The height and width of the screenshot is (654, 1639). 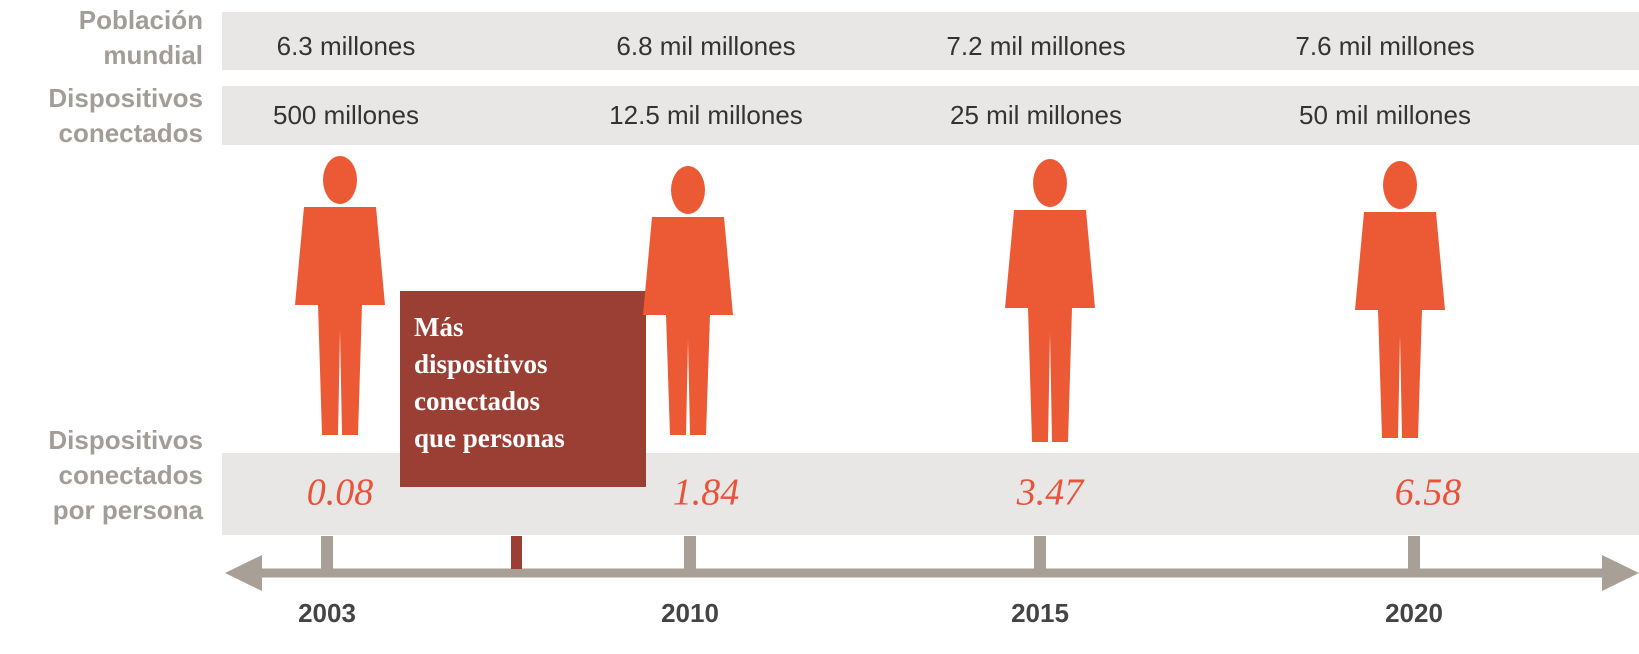 What do you see at coordinates (1051, 493) in the screenshot?
I see `per-person-value: 3.47` at bounding box center [1051, 493].